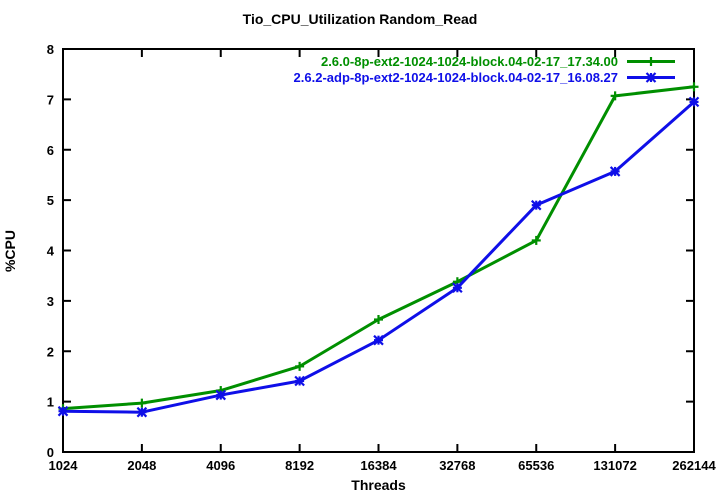 The width and height of the screenshot is (720, 504). What do you see at coordinates (220, 465) in the screenshot?
I see `x-tick-label: 4096` at bounding box center [220, 465].